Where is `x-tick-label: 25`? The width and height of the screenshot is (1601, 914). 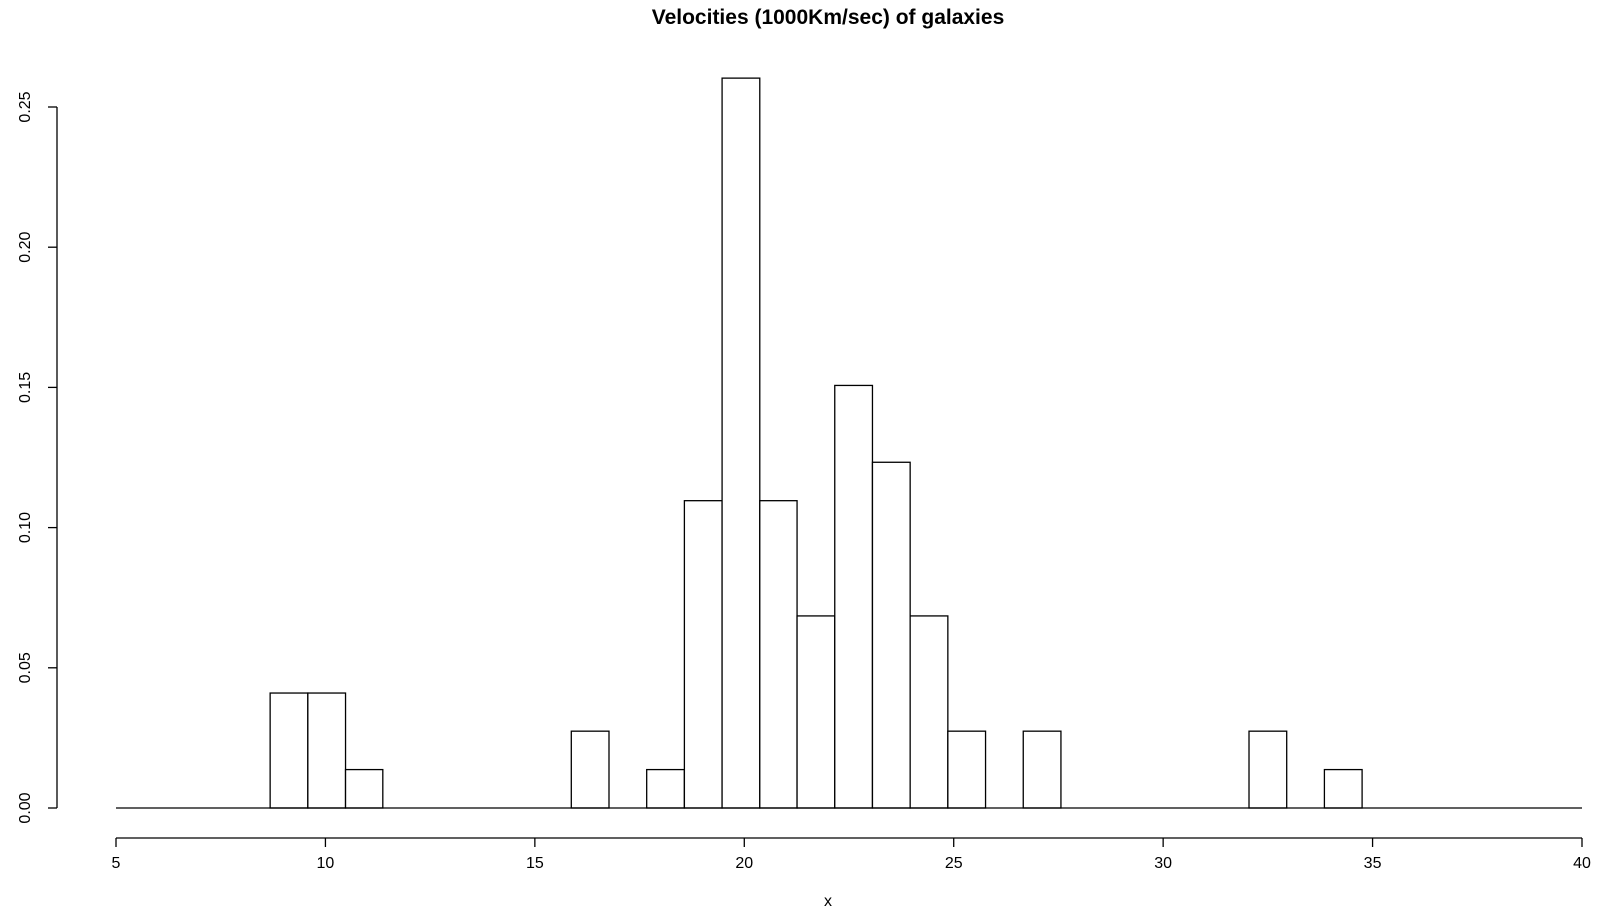
x-tick-label: 25 is located at coordinates (954, 863).